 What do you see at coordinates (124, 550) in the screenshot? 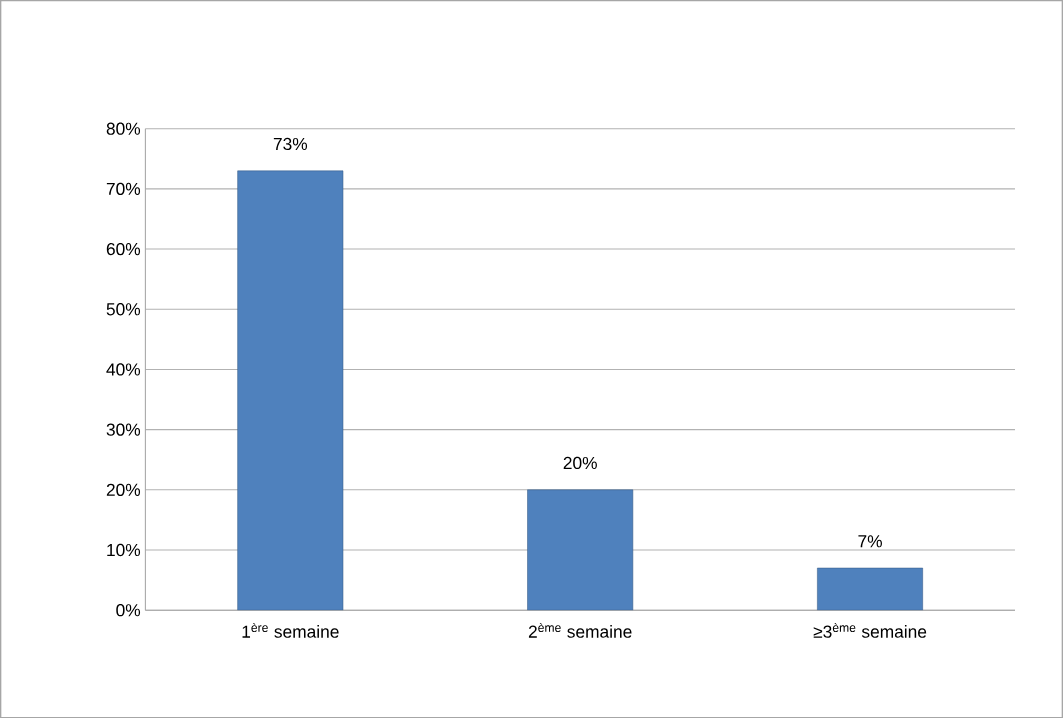
I see `y-tick-label: 10%` at bounding box center [124, 550].